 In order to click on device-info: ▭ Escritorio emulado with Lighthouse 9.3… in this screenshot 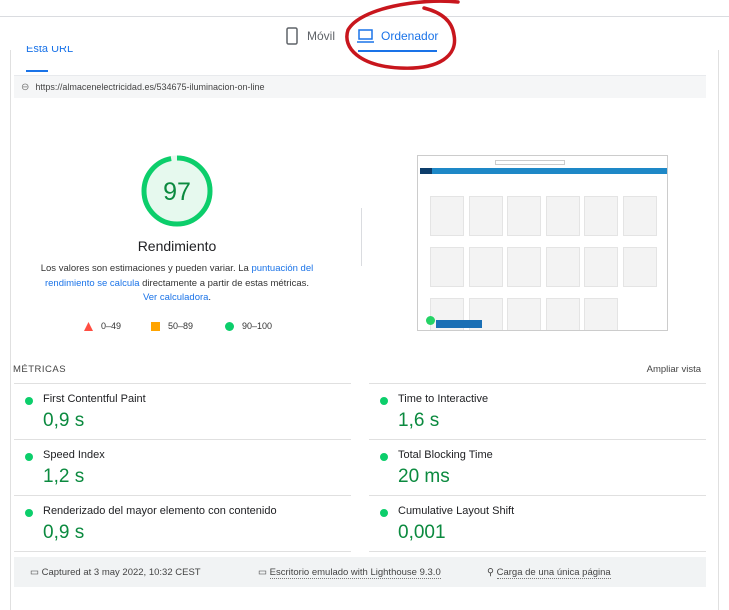, I will do `click(349, 573)`.